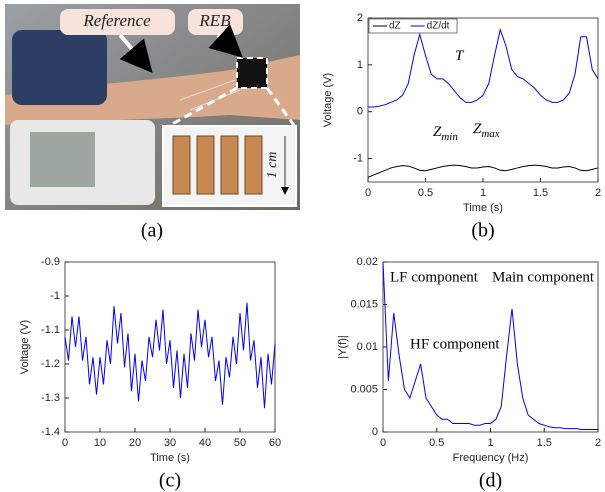 The height and width of the screenshot is (492, 605). What do you see at coordinates (360, 18) in the screenshot?
I see `y-tick-label: 2` at bounding box center [360, 18].